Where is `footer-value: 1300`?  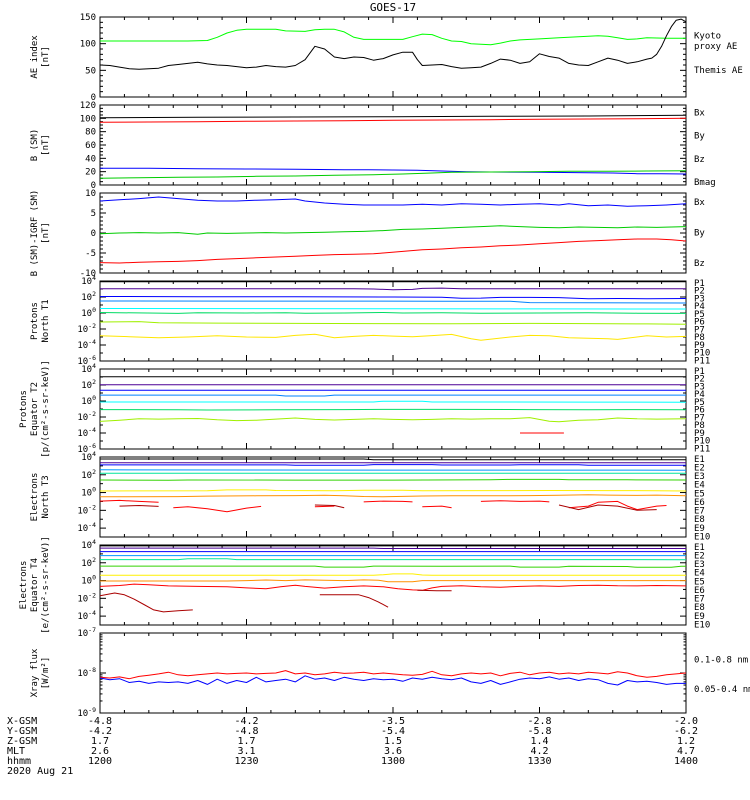 footer-value: 1300 is located at coordinates (393, 761).